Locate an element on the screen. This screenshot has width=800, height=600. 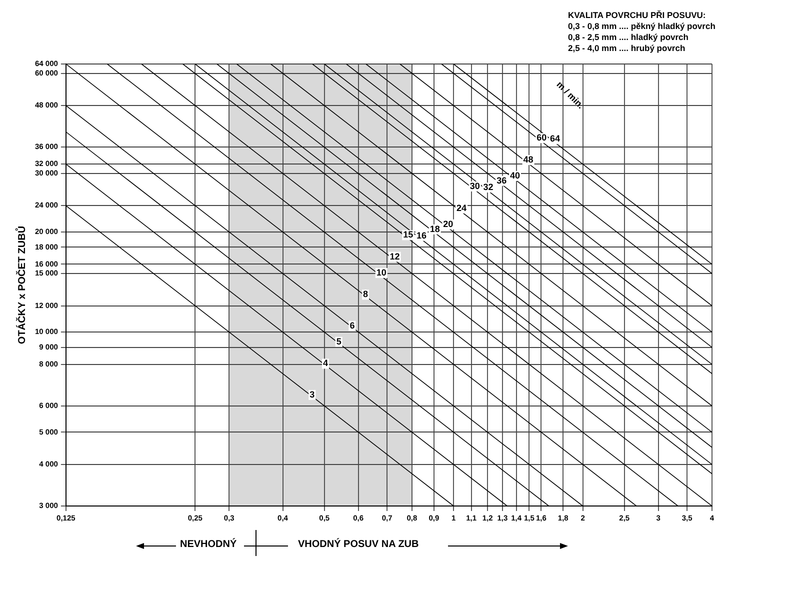
series-label: 24 is located at coordinates (461, 207).